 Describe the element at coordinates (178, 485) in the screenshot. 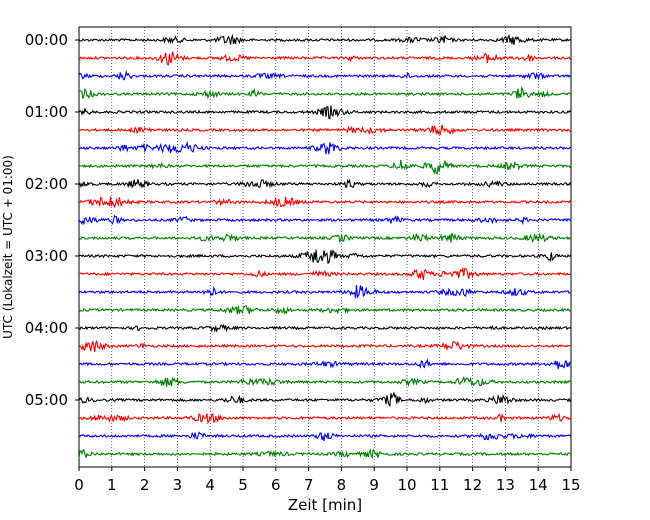

I see `x-tick-label-3: 3` at that location.